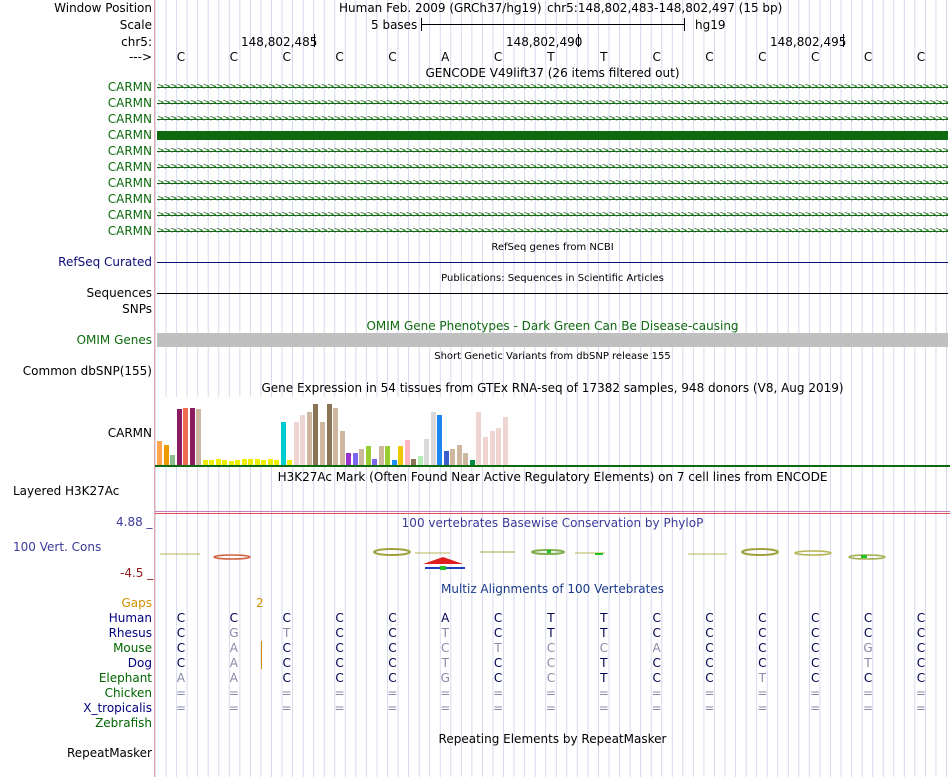  Describe the element at coordinates (123, 723) in the screenshot. I see `species-label: Zebrafish` at that location.